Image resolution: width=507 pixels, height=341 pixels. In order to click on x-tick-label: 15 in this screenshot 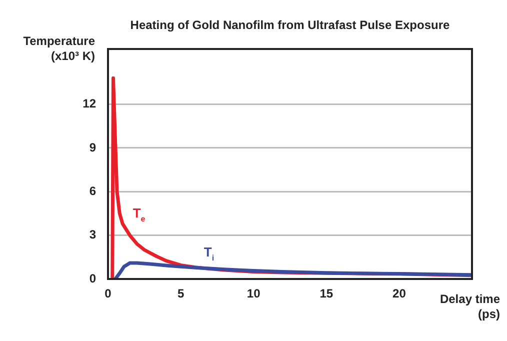, I will do `click(327, 293)`.